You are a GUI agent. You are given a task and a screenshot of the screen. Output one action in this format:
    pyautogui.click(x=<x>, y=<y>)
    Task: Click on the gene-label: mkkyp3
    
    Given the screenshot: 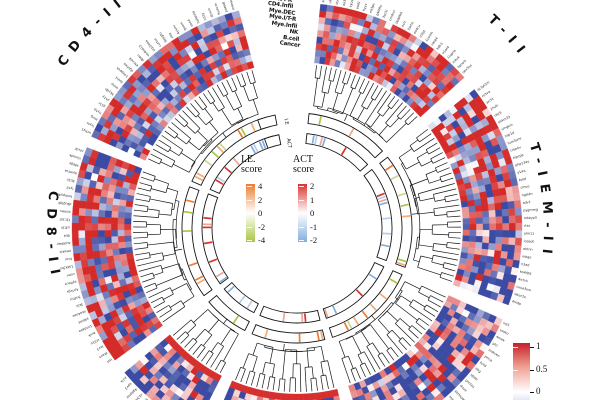 What is the action you would take?
    pyautogui.click(x=530, y=218)
    